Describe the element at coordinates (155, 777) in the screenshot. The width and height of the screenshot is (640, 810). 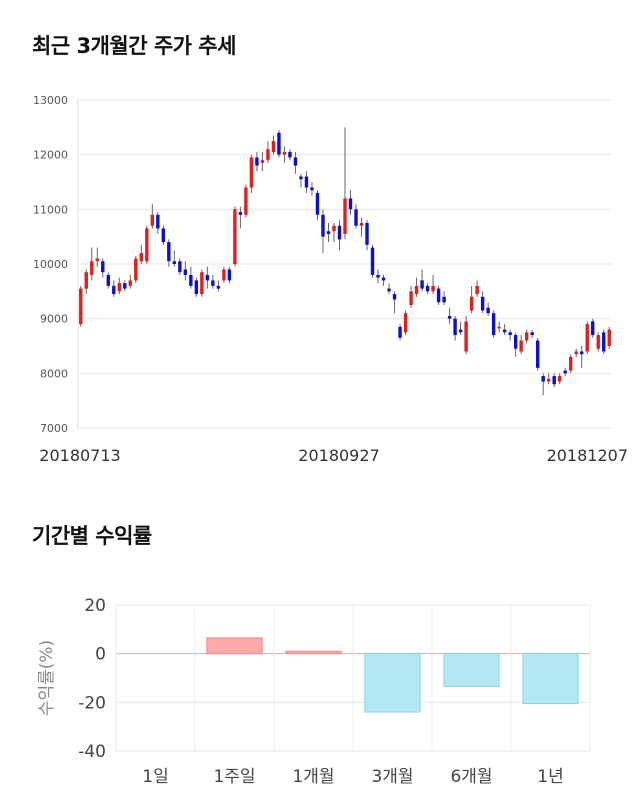
I see `bar-x-tick: 1일` at that location.